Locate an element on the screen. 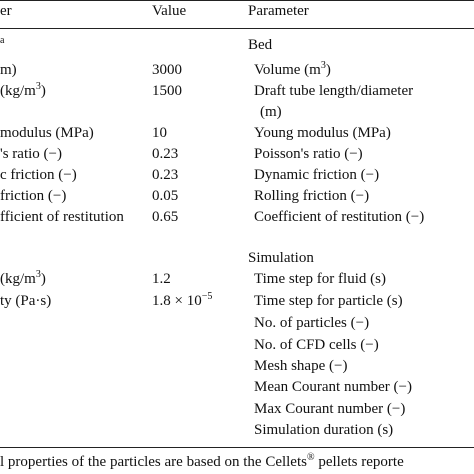 The image size is (474, 474). value-cell: 0.65 is located at coordinates (165, 217).